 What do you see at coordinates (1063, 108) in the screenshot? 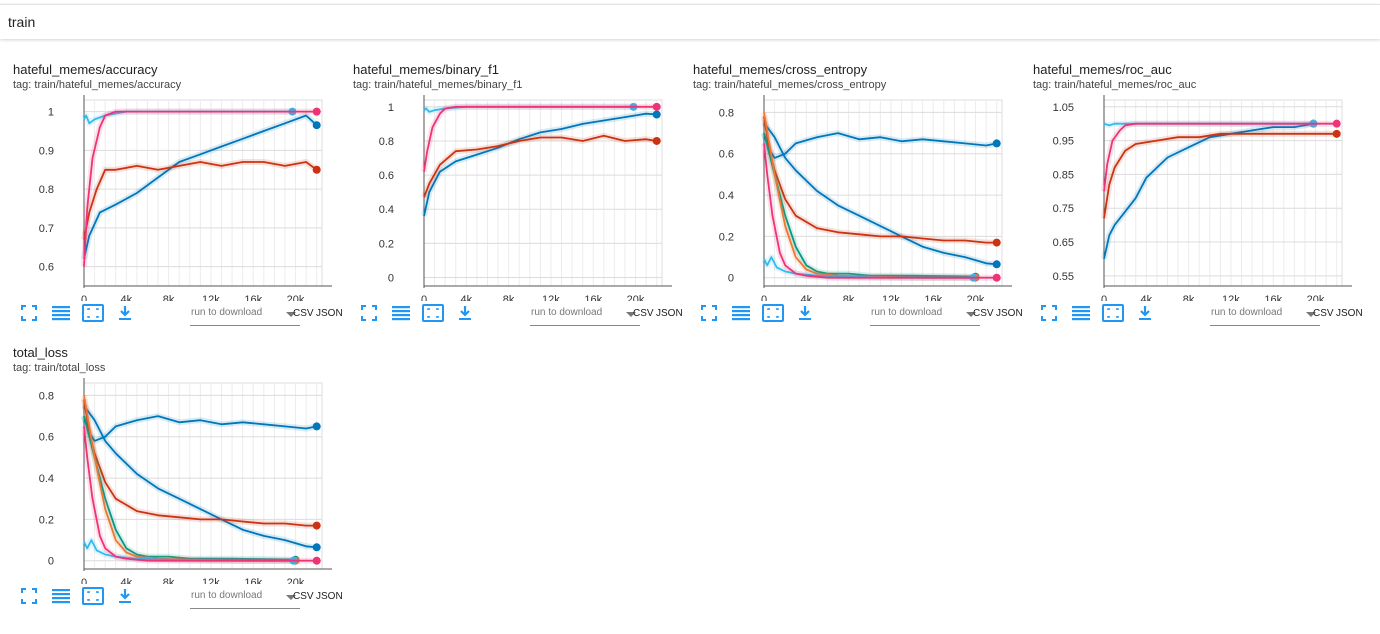
I see `y-tick-label: 1.05` at bounding box center [1063, 108].